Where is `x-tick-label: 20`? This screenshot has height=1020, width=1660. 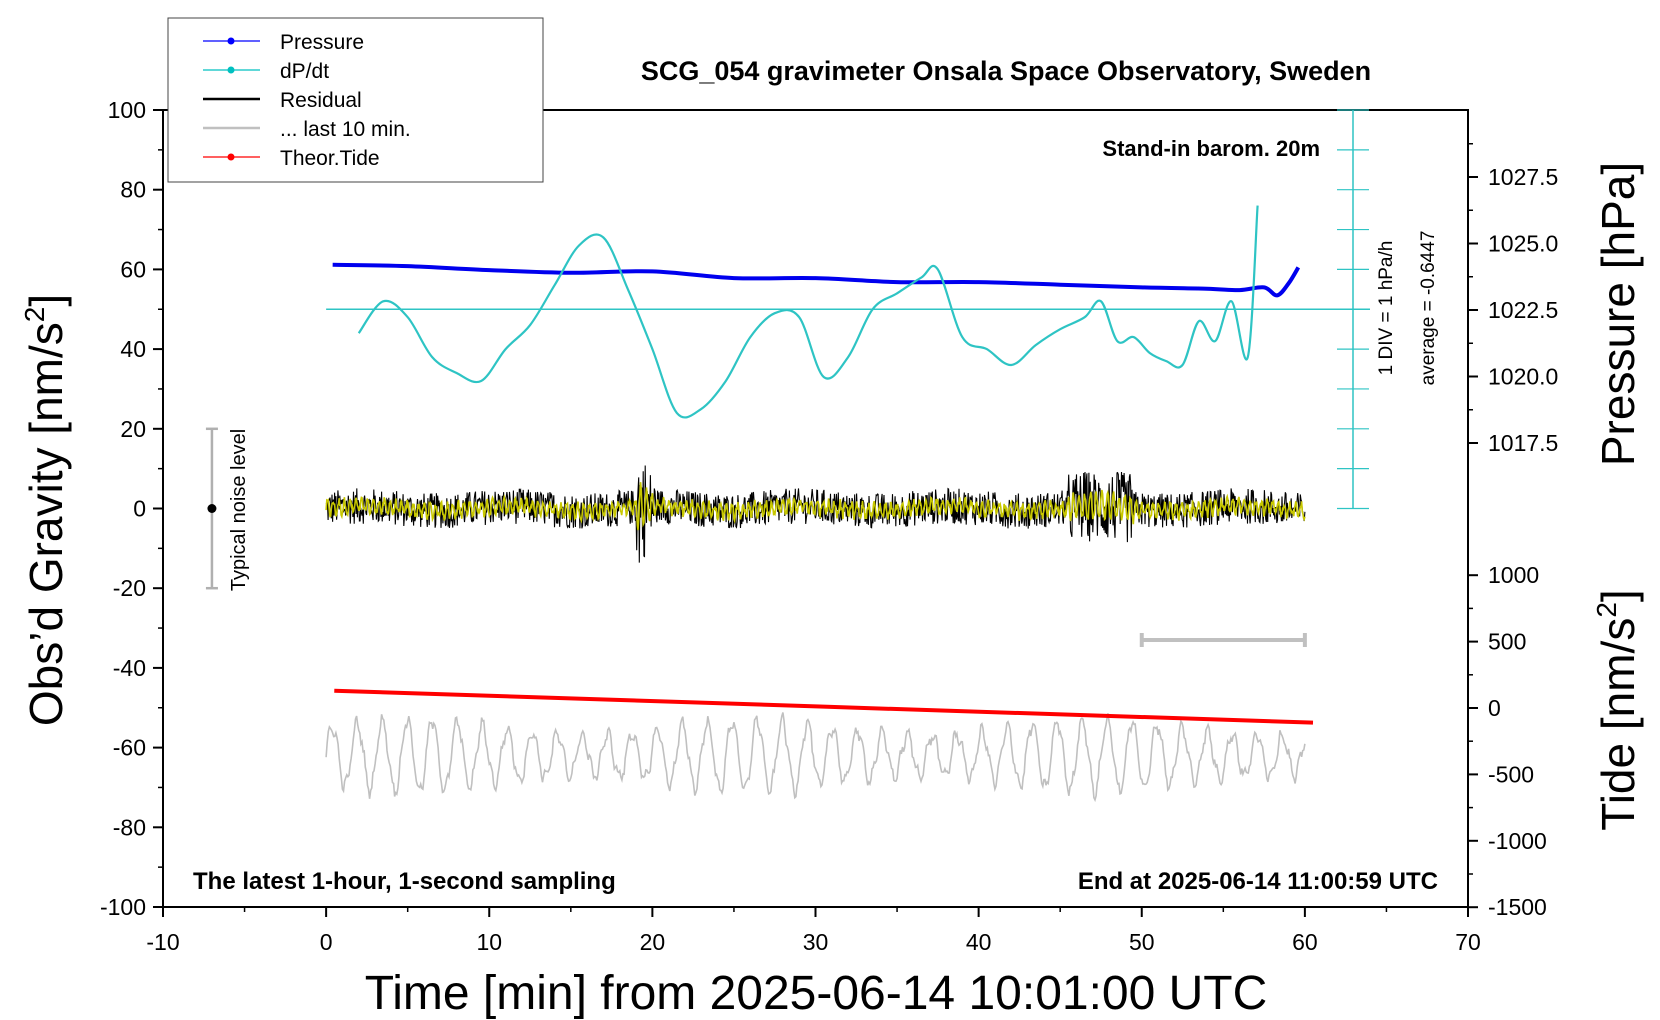
x-tick-label: 20 is located at coordinates (653, 942).